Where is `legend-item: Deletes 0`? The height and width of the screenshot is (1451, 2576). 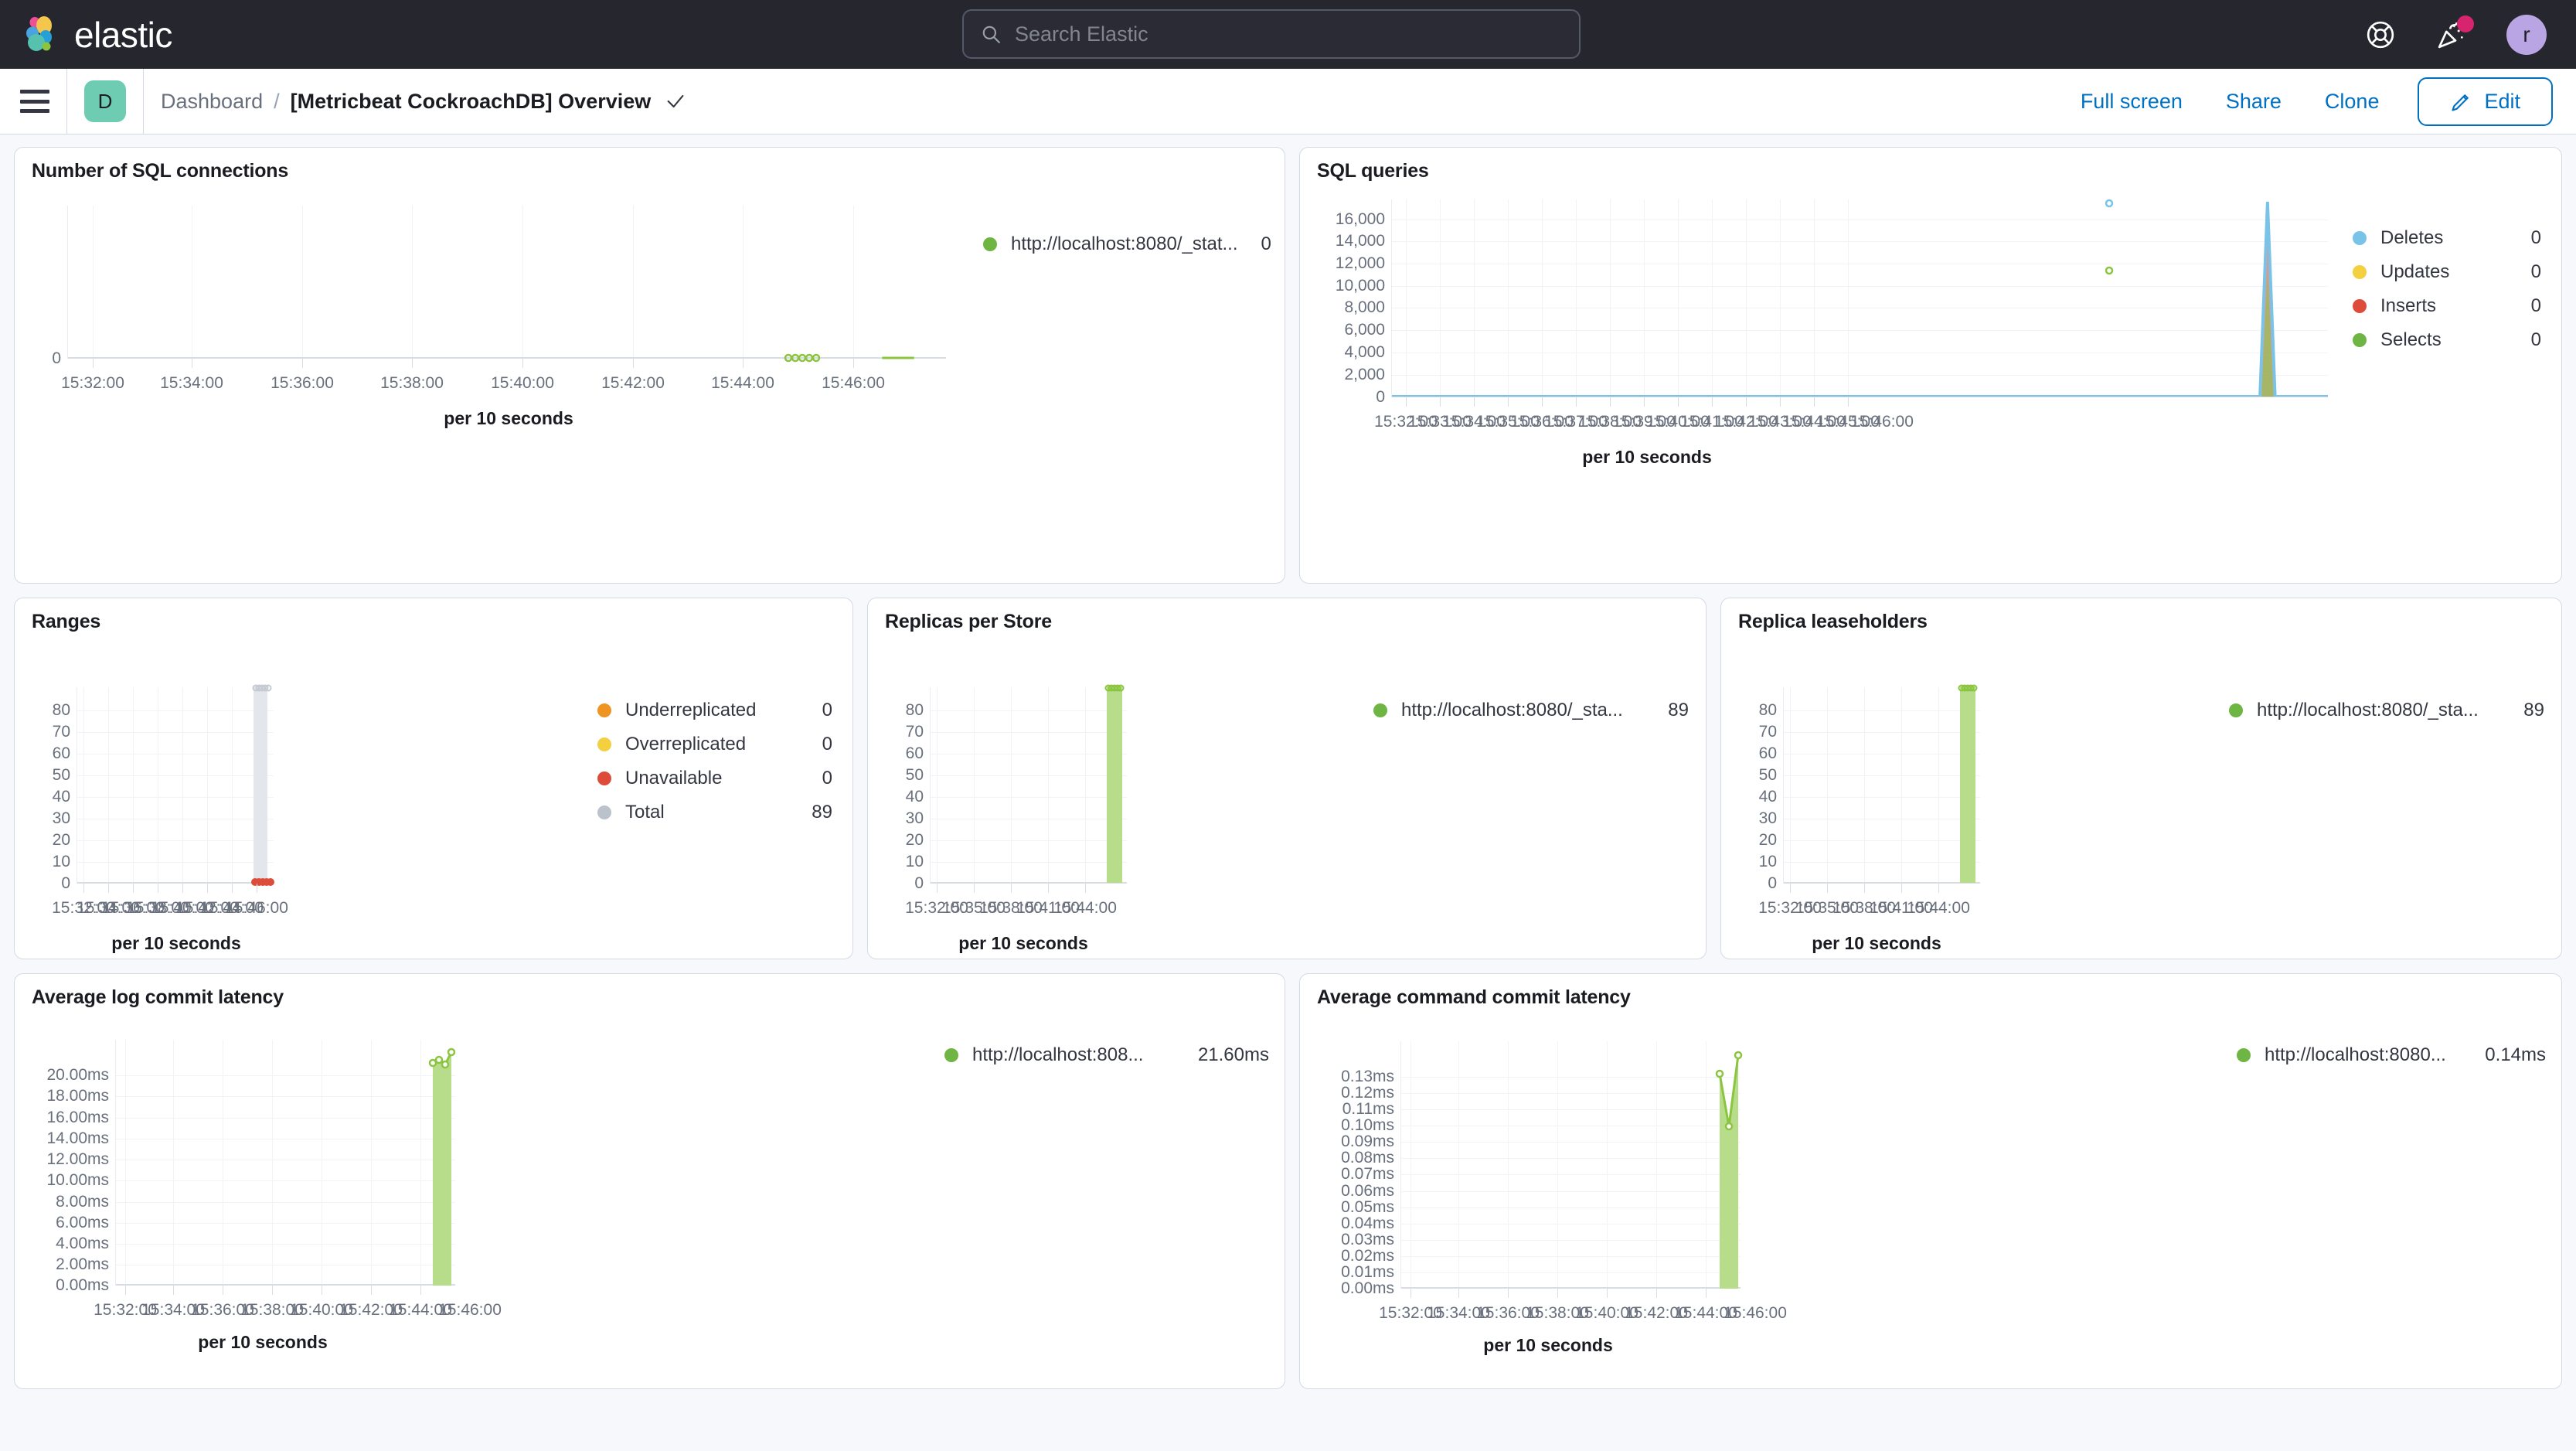
legend-item: Deletes 0 is located at coordinates (2447, 238).